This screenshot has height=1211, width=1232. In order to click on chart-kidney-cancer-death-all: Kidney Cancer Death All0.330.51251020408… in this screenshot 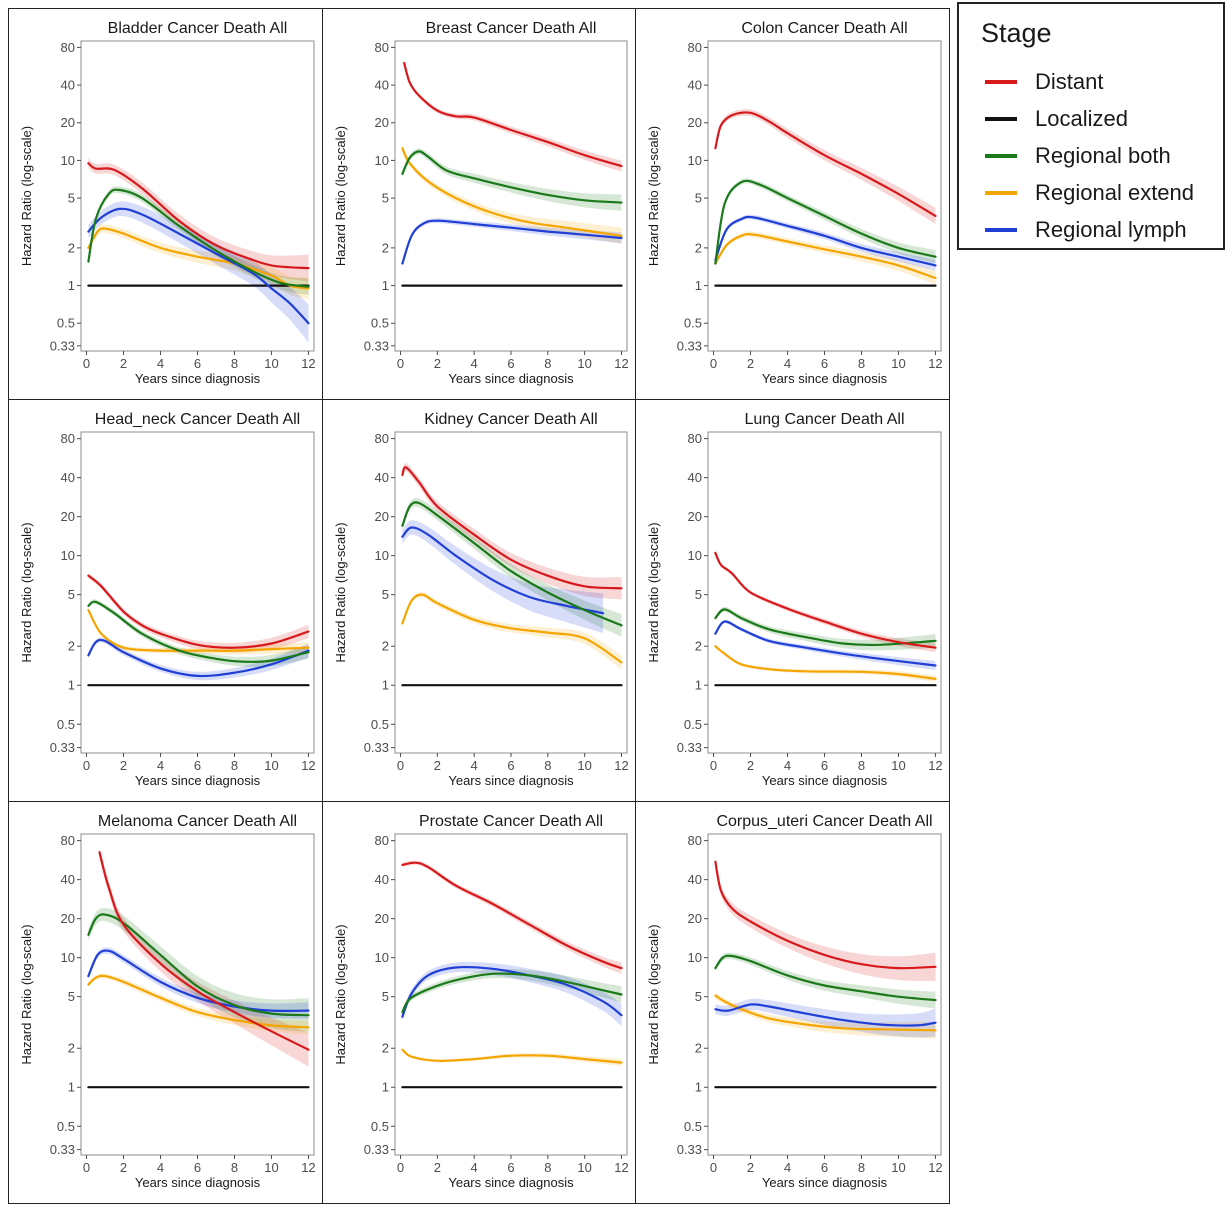, I will do `click(481, 599)`.